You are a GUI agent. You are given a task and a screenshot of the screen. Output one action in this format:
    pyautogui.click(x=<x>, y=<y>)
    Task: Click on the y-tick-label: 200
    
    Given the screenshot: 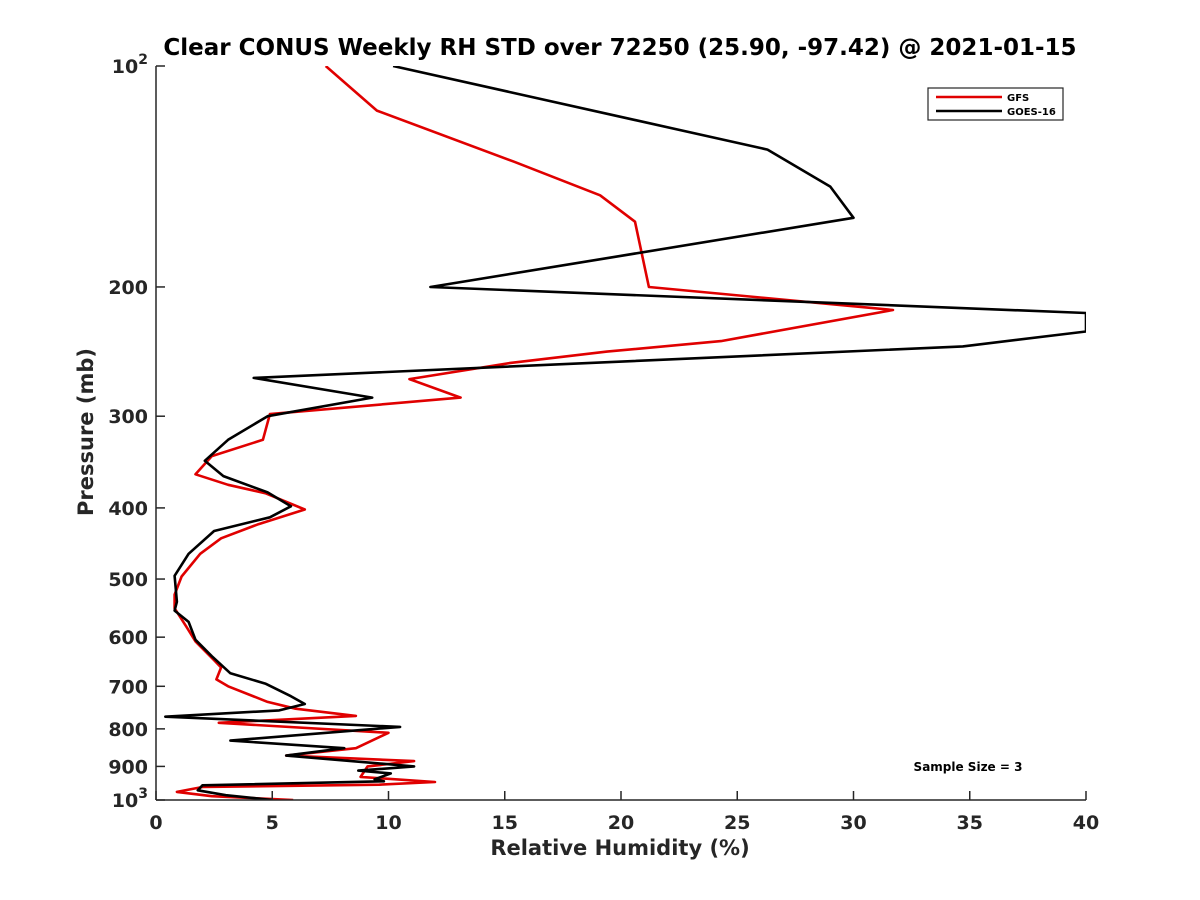 What is the action you would take?
    pyautogui.click(x=128, y=288)
    